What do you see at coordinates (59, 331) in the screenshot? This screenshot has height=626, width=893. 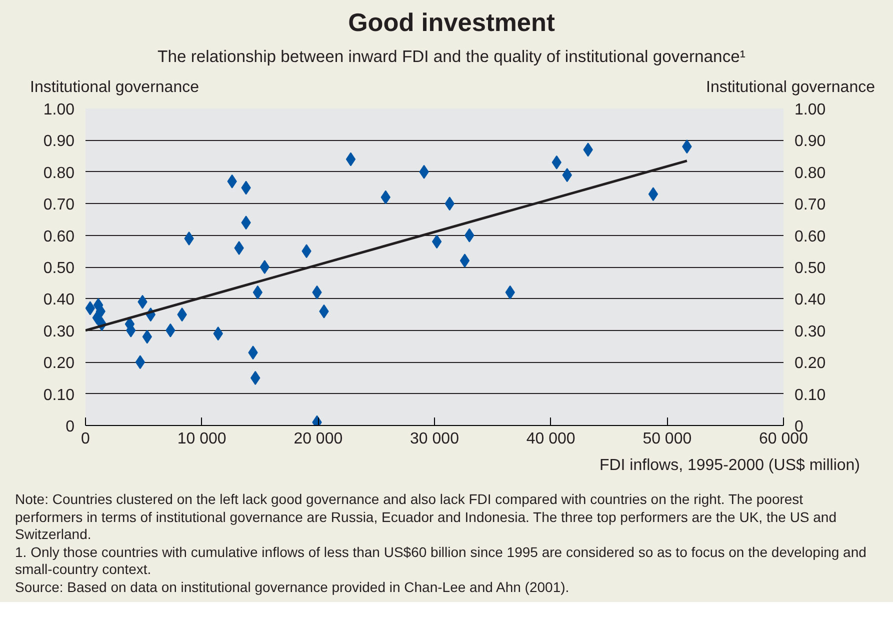 I see `y-tick-label: 0.30` at bounding box center [59, 331].